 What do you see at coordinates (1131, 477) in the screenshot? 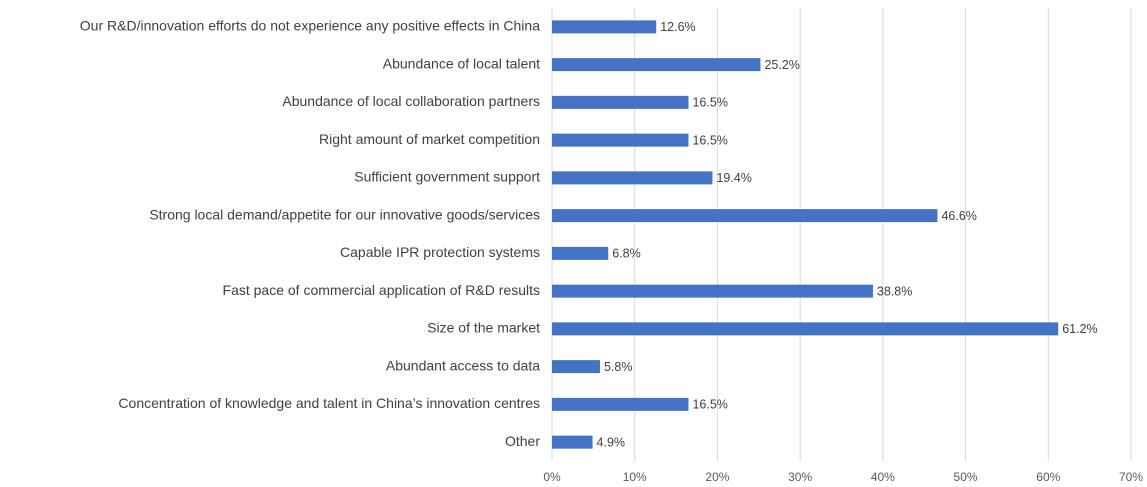
I see `x-tick-label: 70%` at bounding box center [1131, 477].